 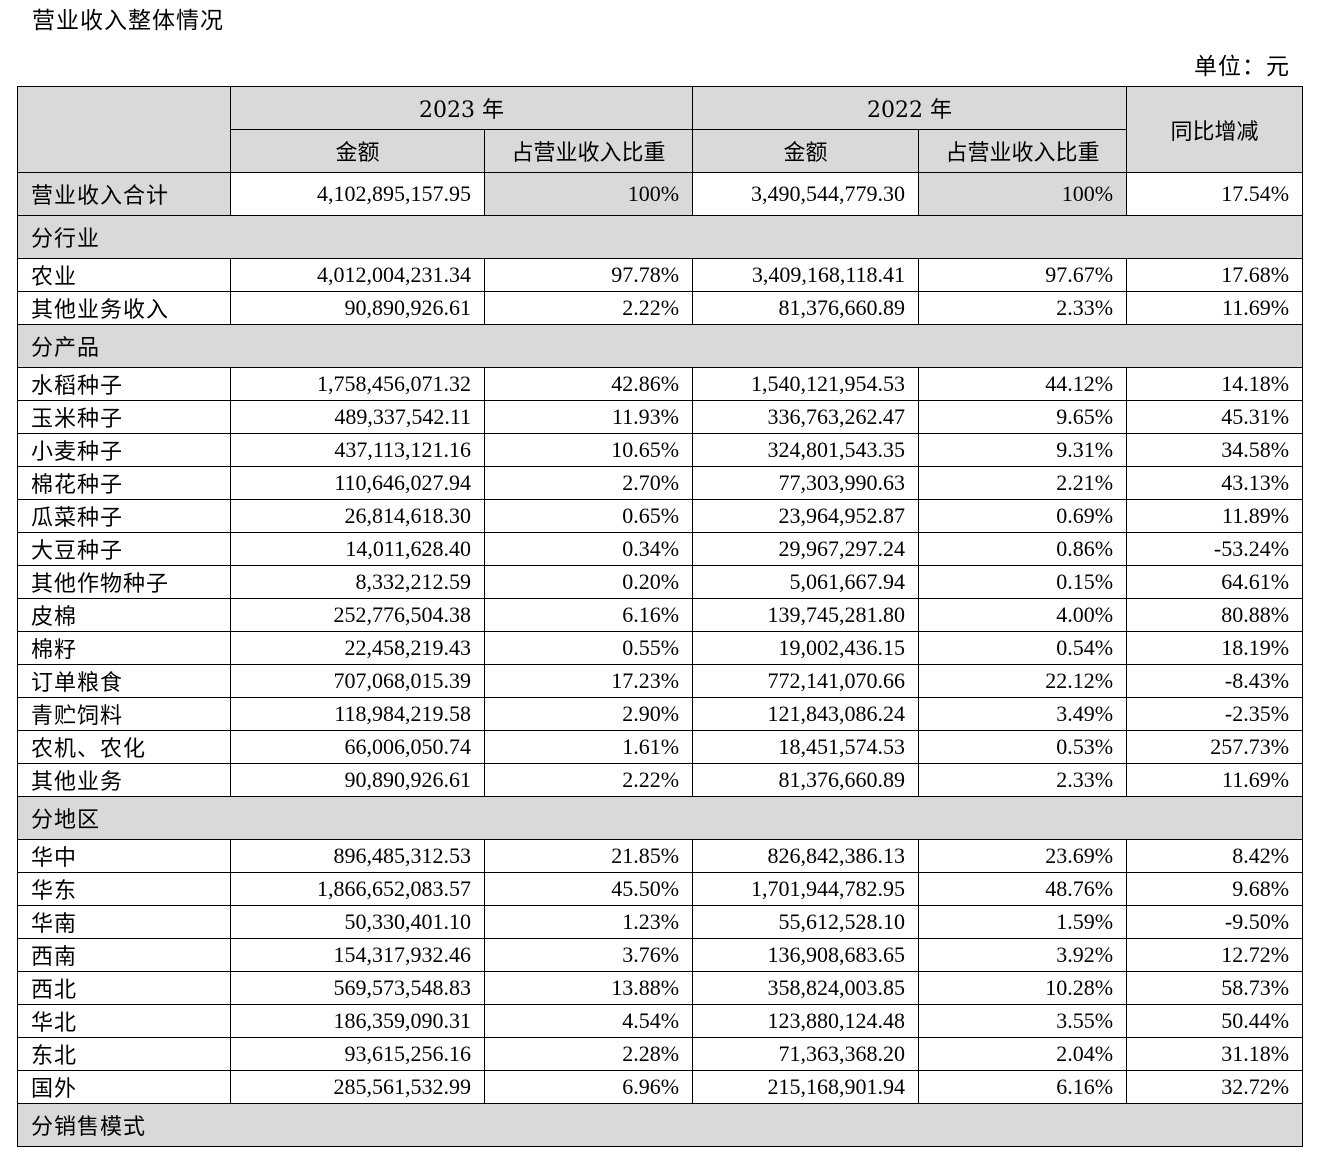 What do you see at coordinates (124, 1054) in the screenshot?
I see `row-label: 东北` at bounding box center [124, 1054].